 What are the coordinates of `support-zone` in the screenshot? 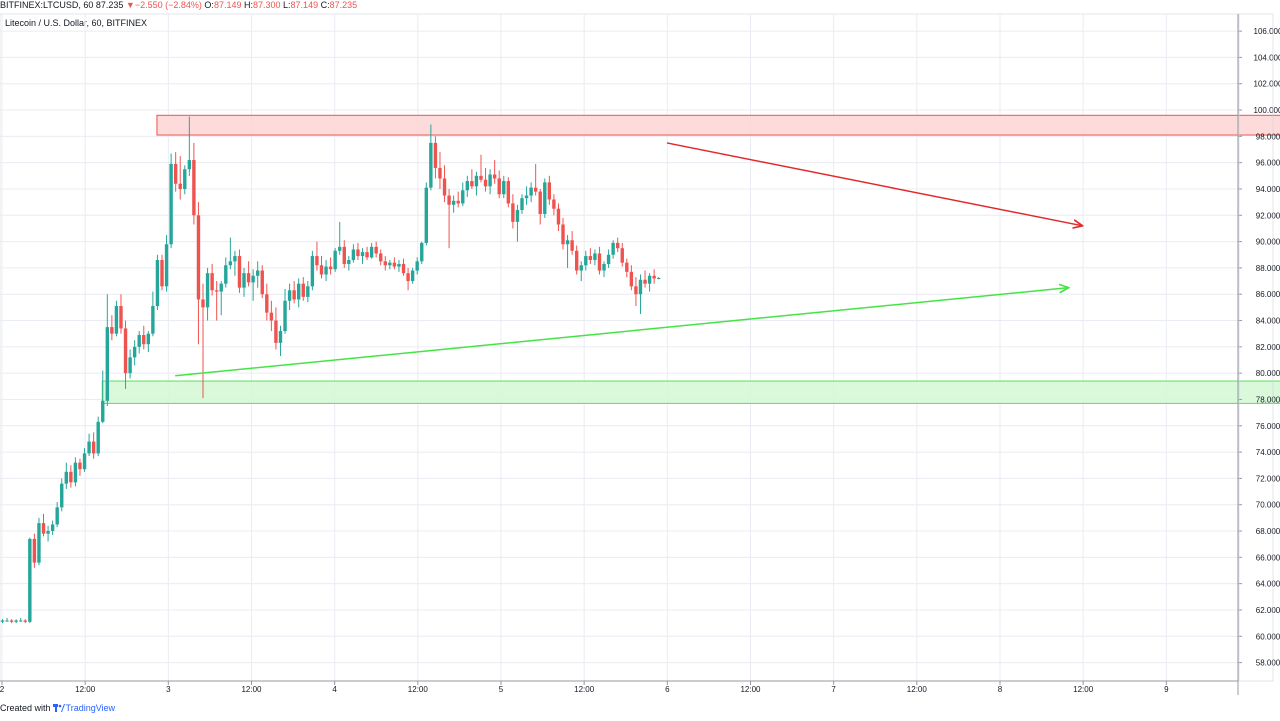 It's located at (690, 392).